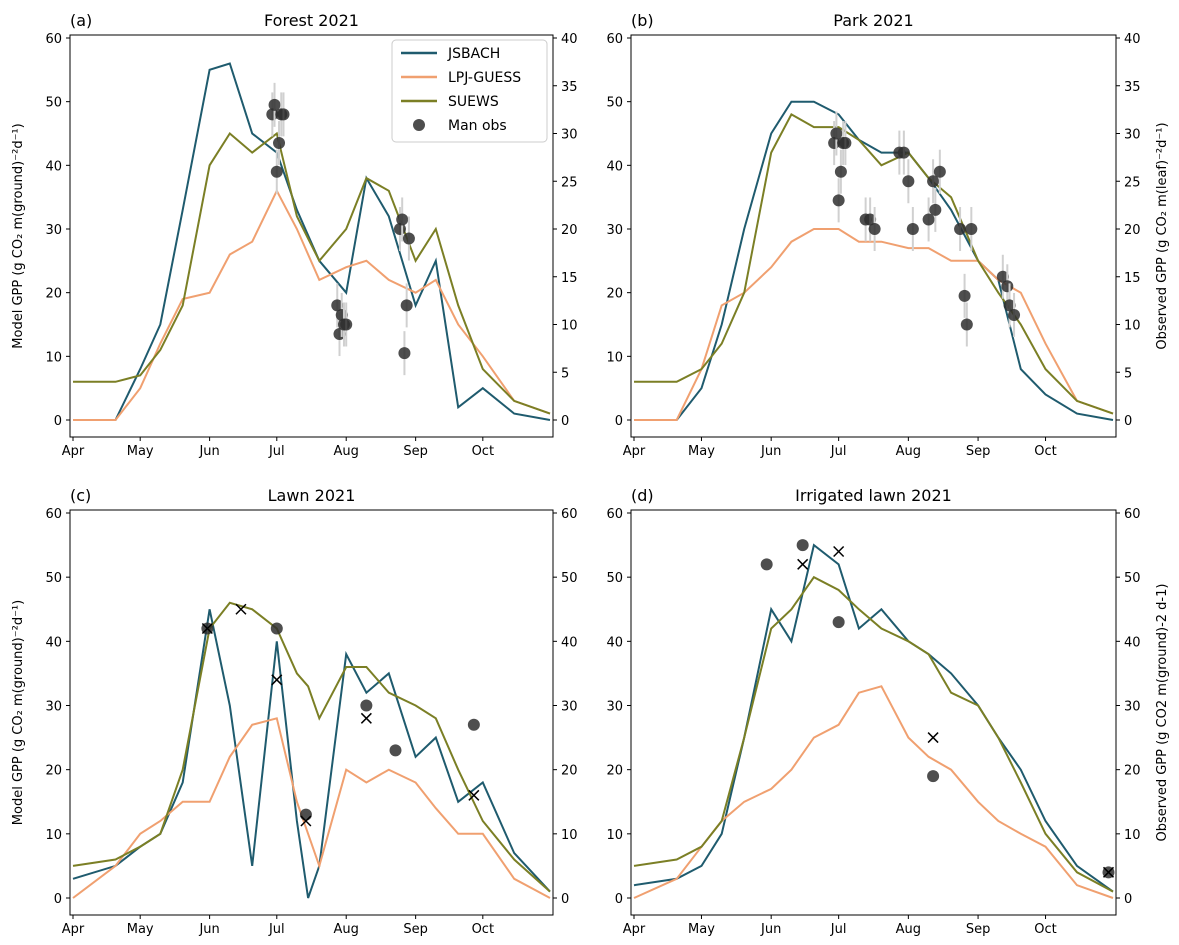 The image size is (1179, 945). Describe the element at coordinates (53, 294) in the screenshot. I see `y-tick-label: 20` at that location.